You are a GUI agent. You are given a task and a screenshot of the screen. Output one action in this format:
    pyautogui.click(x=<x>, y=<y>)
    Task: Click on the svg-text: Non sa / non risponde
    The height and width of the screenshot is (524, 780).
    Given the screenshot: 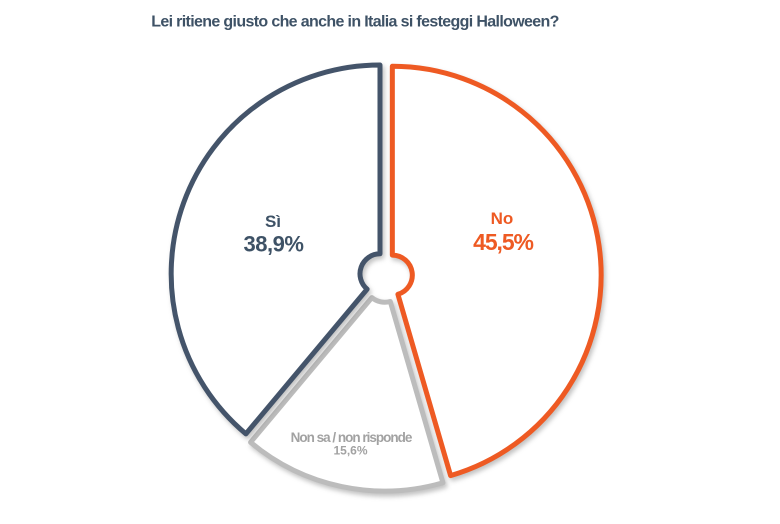 What is the action you would take?
    pyautogui.click(x=352, y=437)
    